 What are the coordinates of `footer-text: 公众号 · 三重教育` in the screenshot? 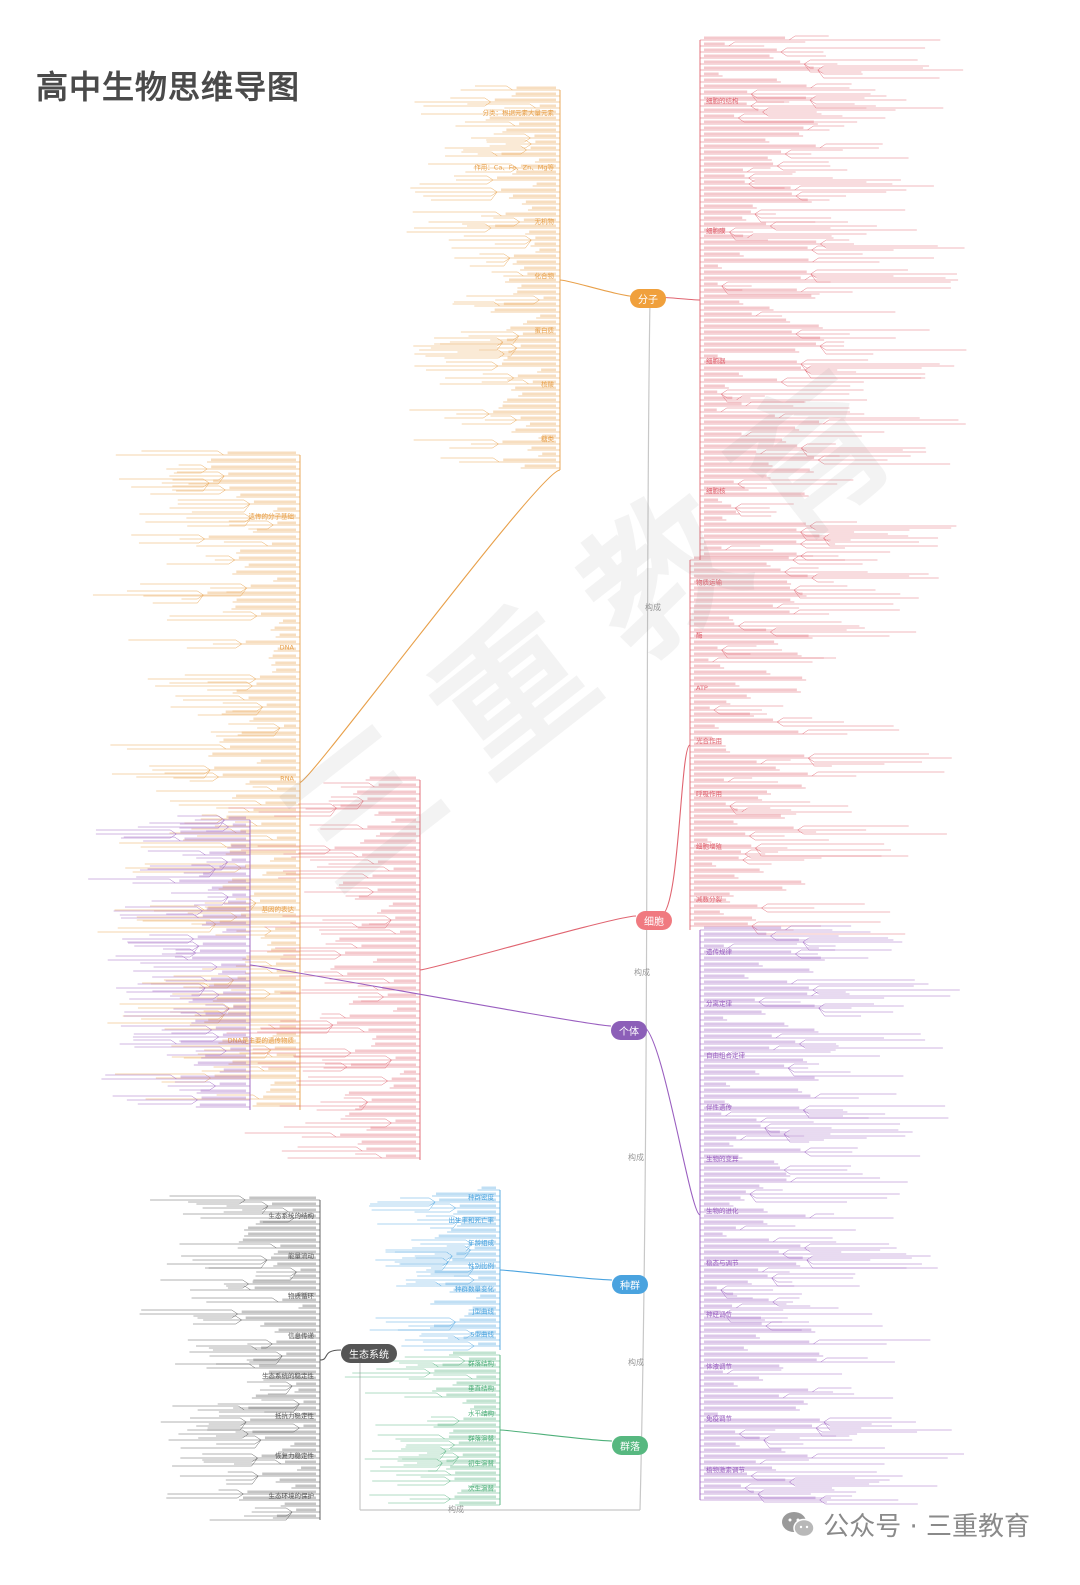 It's located at (926, 1527).